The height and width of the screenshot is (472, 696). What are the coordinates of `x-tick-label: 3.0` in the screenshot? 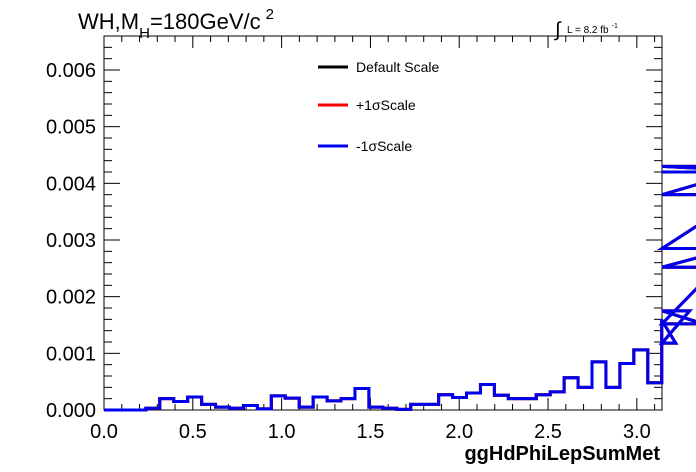 It's located at (637, 432).